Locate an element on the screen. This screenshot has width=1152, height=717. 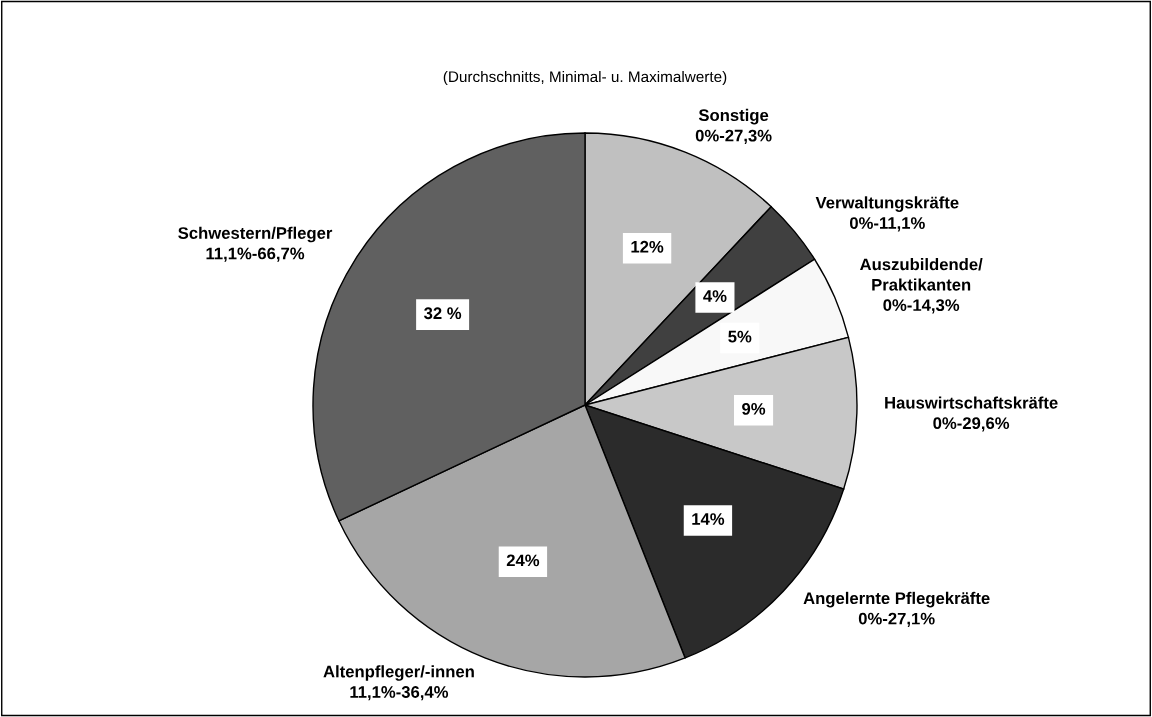
slice-label: Verwaltungskräfte 0%-11,1% is located at coordinates (887, 214).